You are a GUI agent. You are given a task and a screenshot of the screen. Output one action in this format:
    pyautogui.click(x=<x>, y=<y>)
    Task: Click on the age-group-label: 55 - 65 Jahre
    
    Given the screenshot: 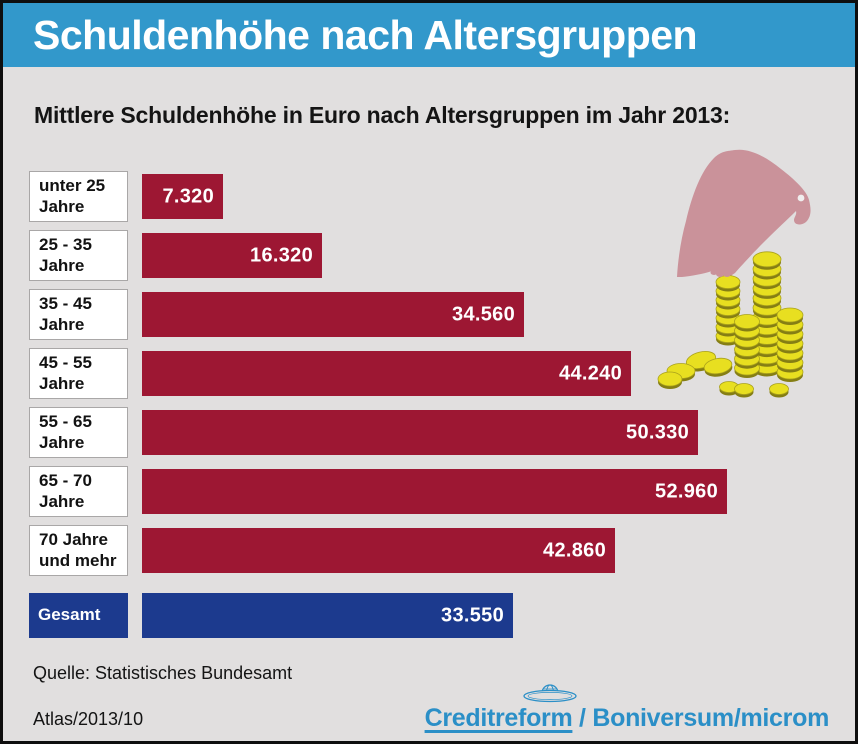 What is the action you would take?
    pyautogui.click(x=78, y=432)
    